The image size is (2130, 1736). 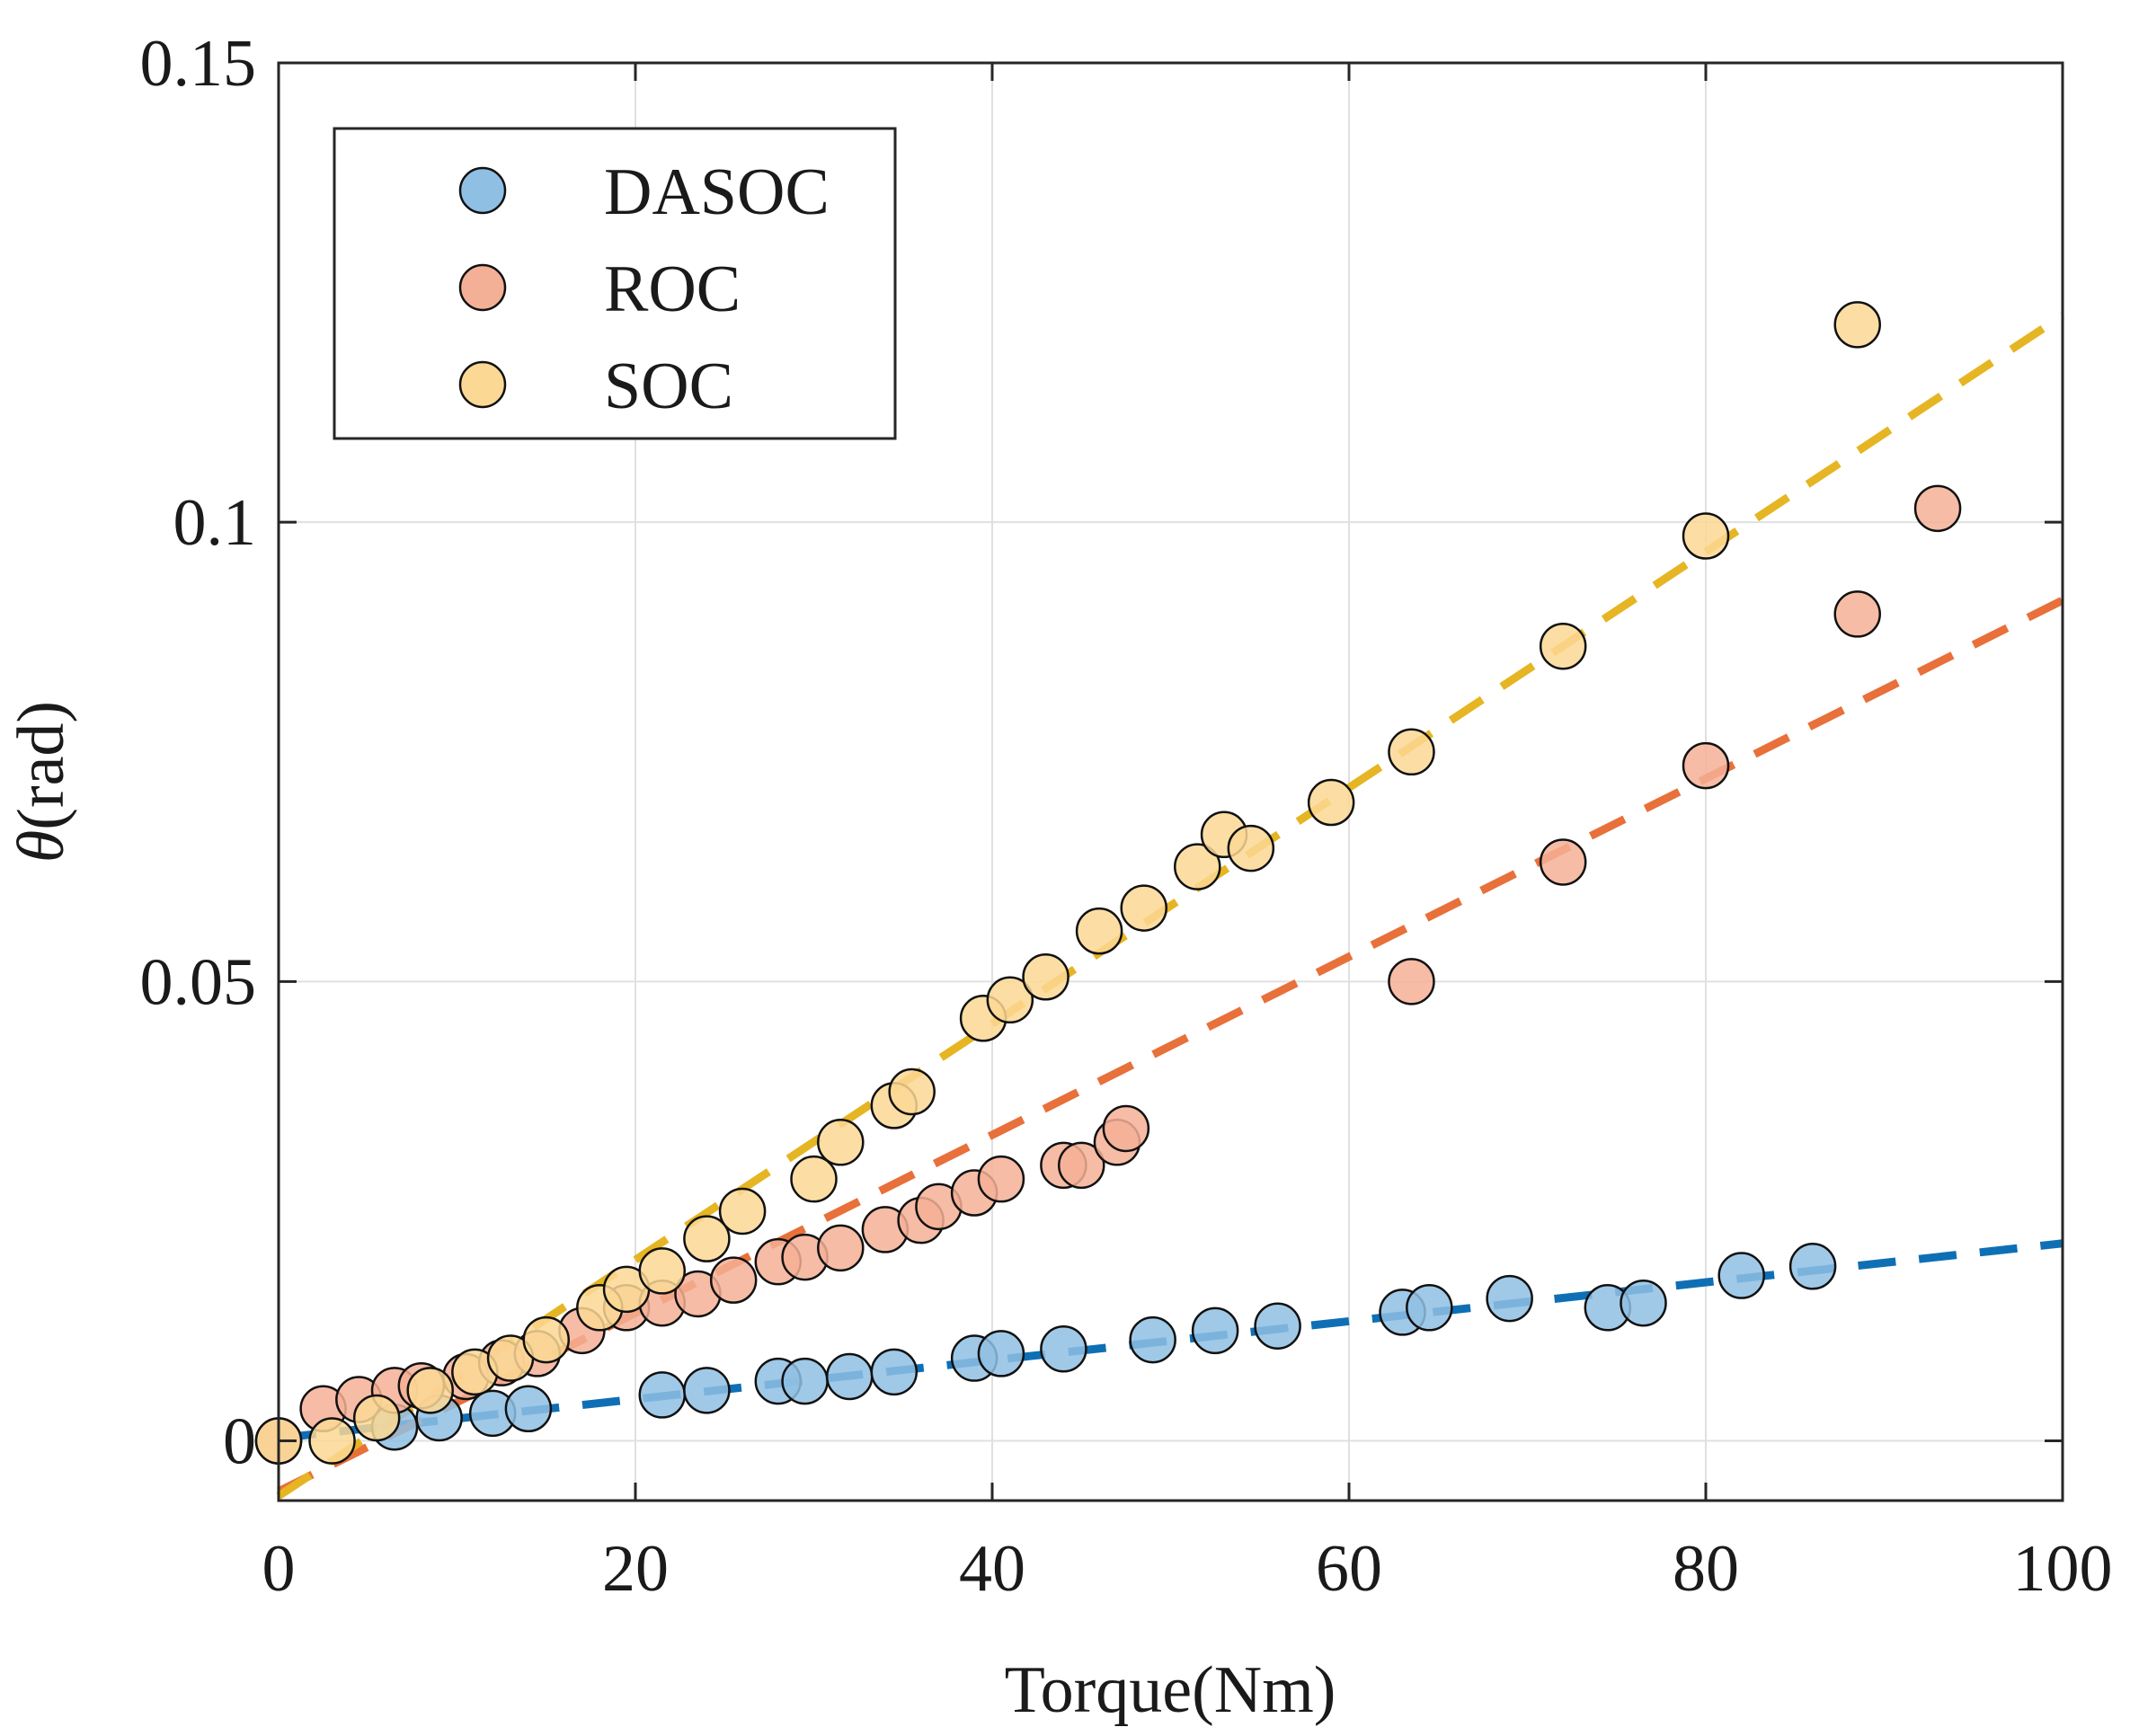 What do you see at coordinates (198, 982) in the screenshot?
I see `y-tick-label: 0.05` at bounding box center [198, 982].